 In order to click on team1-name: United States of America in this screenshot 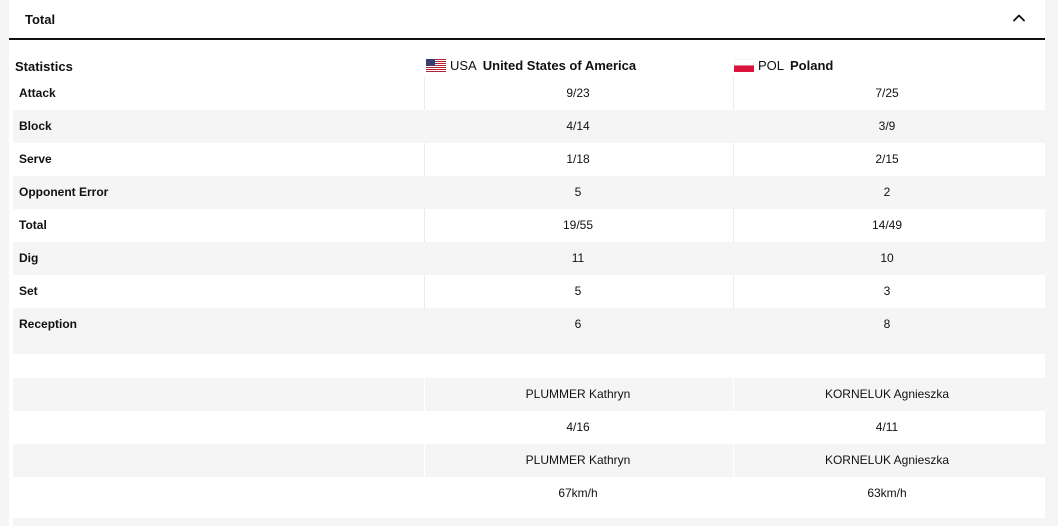, I will do `click(559, 65)`.